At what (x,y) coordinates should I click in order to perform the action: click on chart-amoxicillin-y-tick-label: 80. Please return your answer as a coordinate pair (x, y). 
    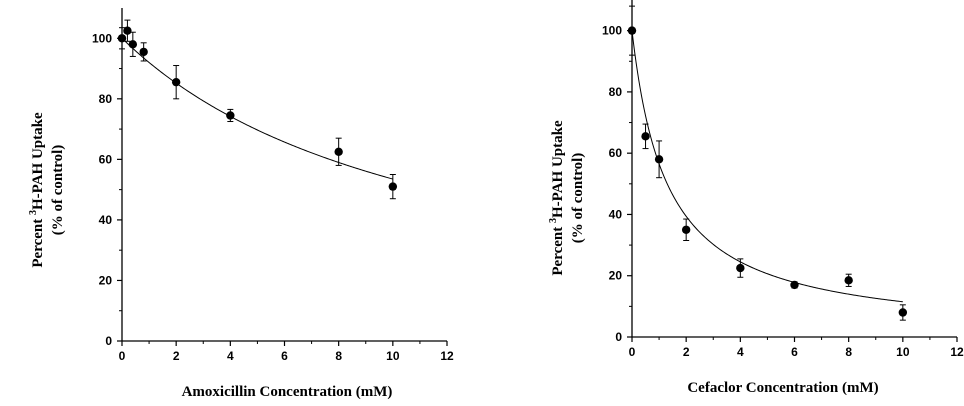
    Looking at the image, I should click on (106, 99).